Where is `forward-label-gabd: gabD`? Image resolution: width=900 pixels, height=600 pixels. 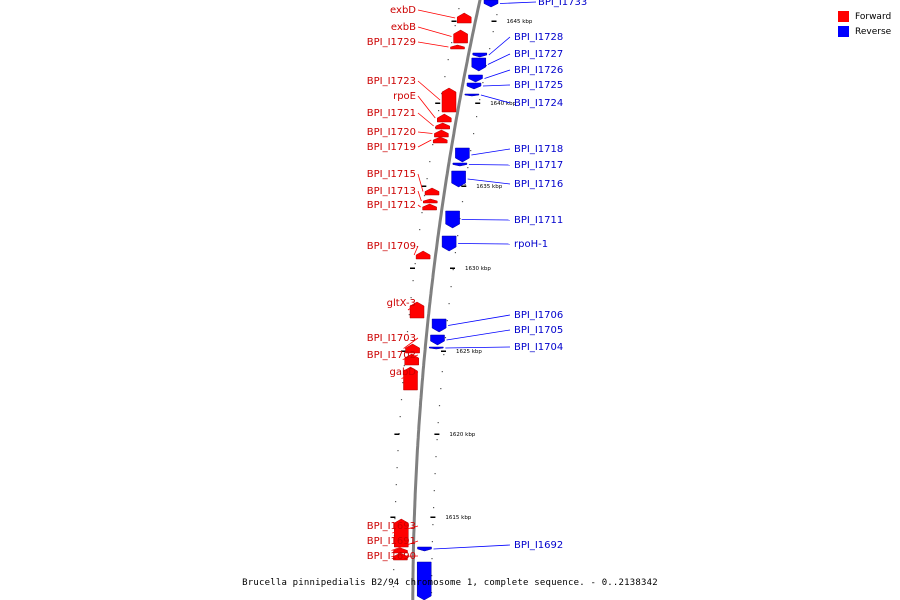
forward-label-gabd: gabD is located at coordinates (402, 372).